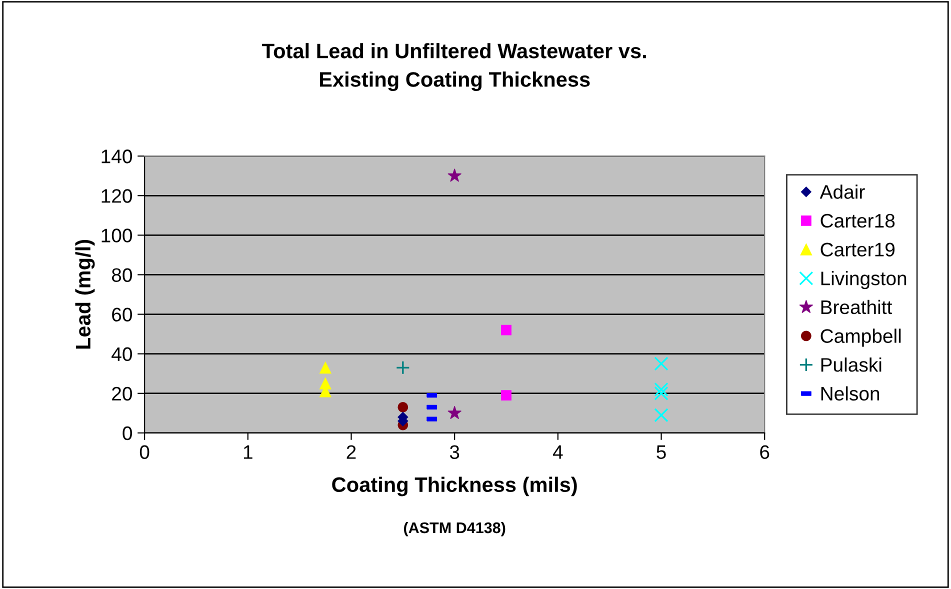 This screenshot has height=589, width=951. What do you see at coordinates (117, 235) in the screenshot?
I see `y-tick-label: 100` at bounding box center [117, 235].